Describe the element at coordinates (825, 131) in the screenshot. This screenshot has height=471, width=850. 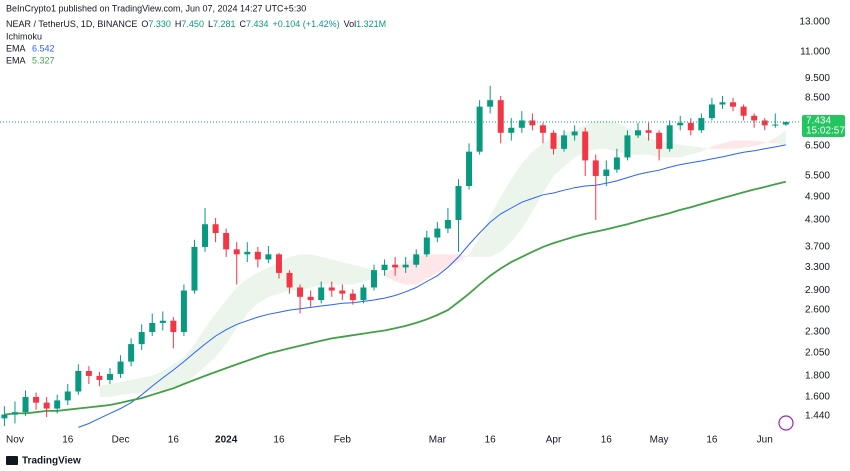
I see `countdown: 15:02:57` at that location.